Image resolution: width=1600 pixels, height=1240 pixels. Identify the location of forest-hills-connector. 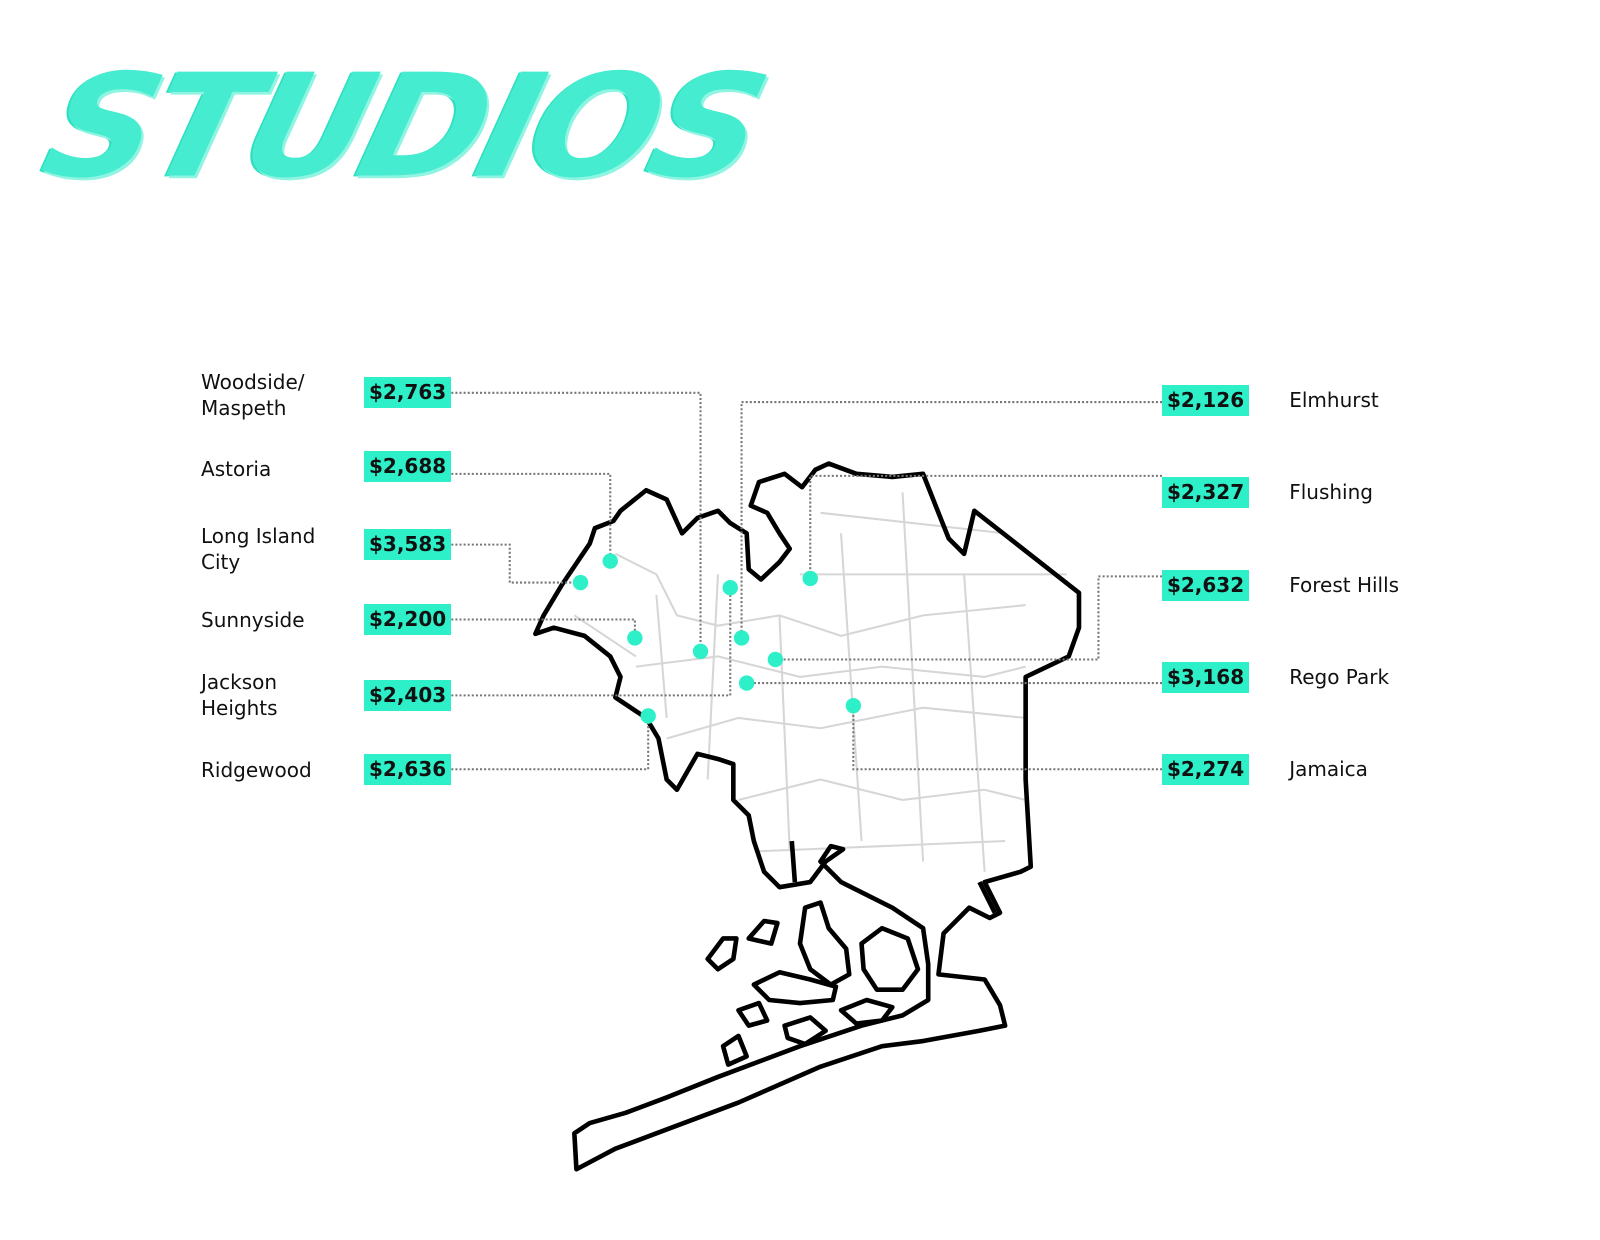
(969, 618).